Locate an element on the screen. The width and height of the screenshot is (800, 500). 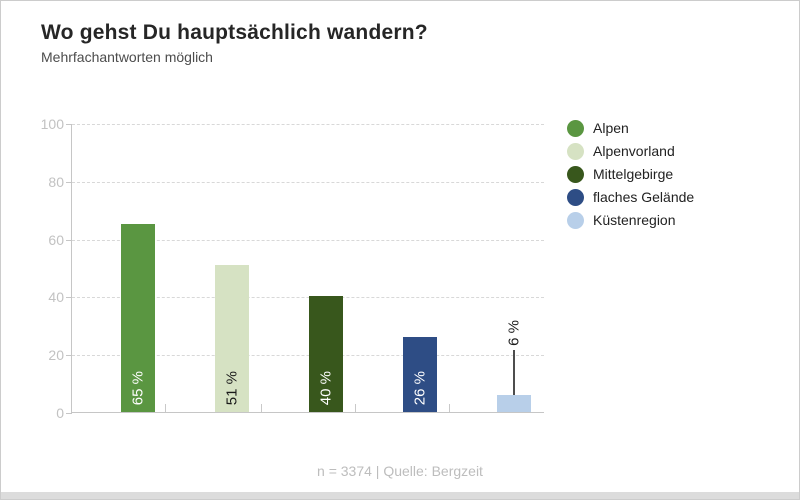
bar-Alpenvorland: 51 % is located at coordinates (231, 338).